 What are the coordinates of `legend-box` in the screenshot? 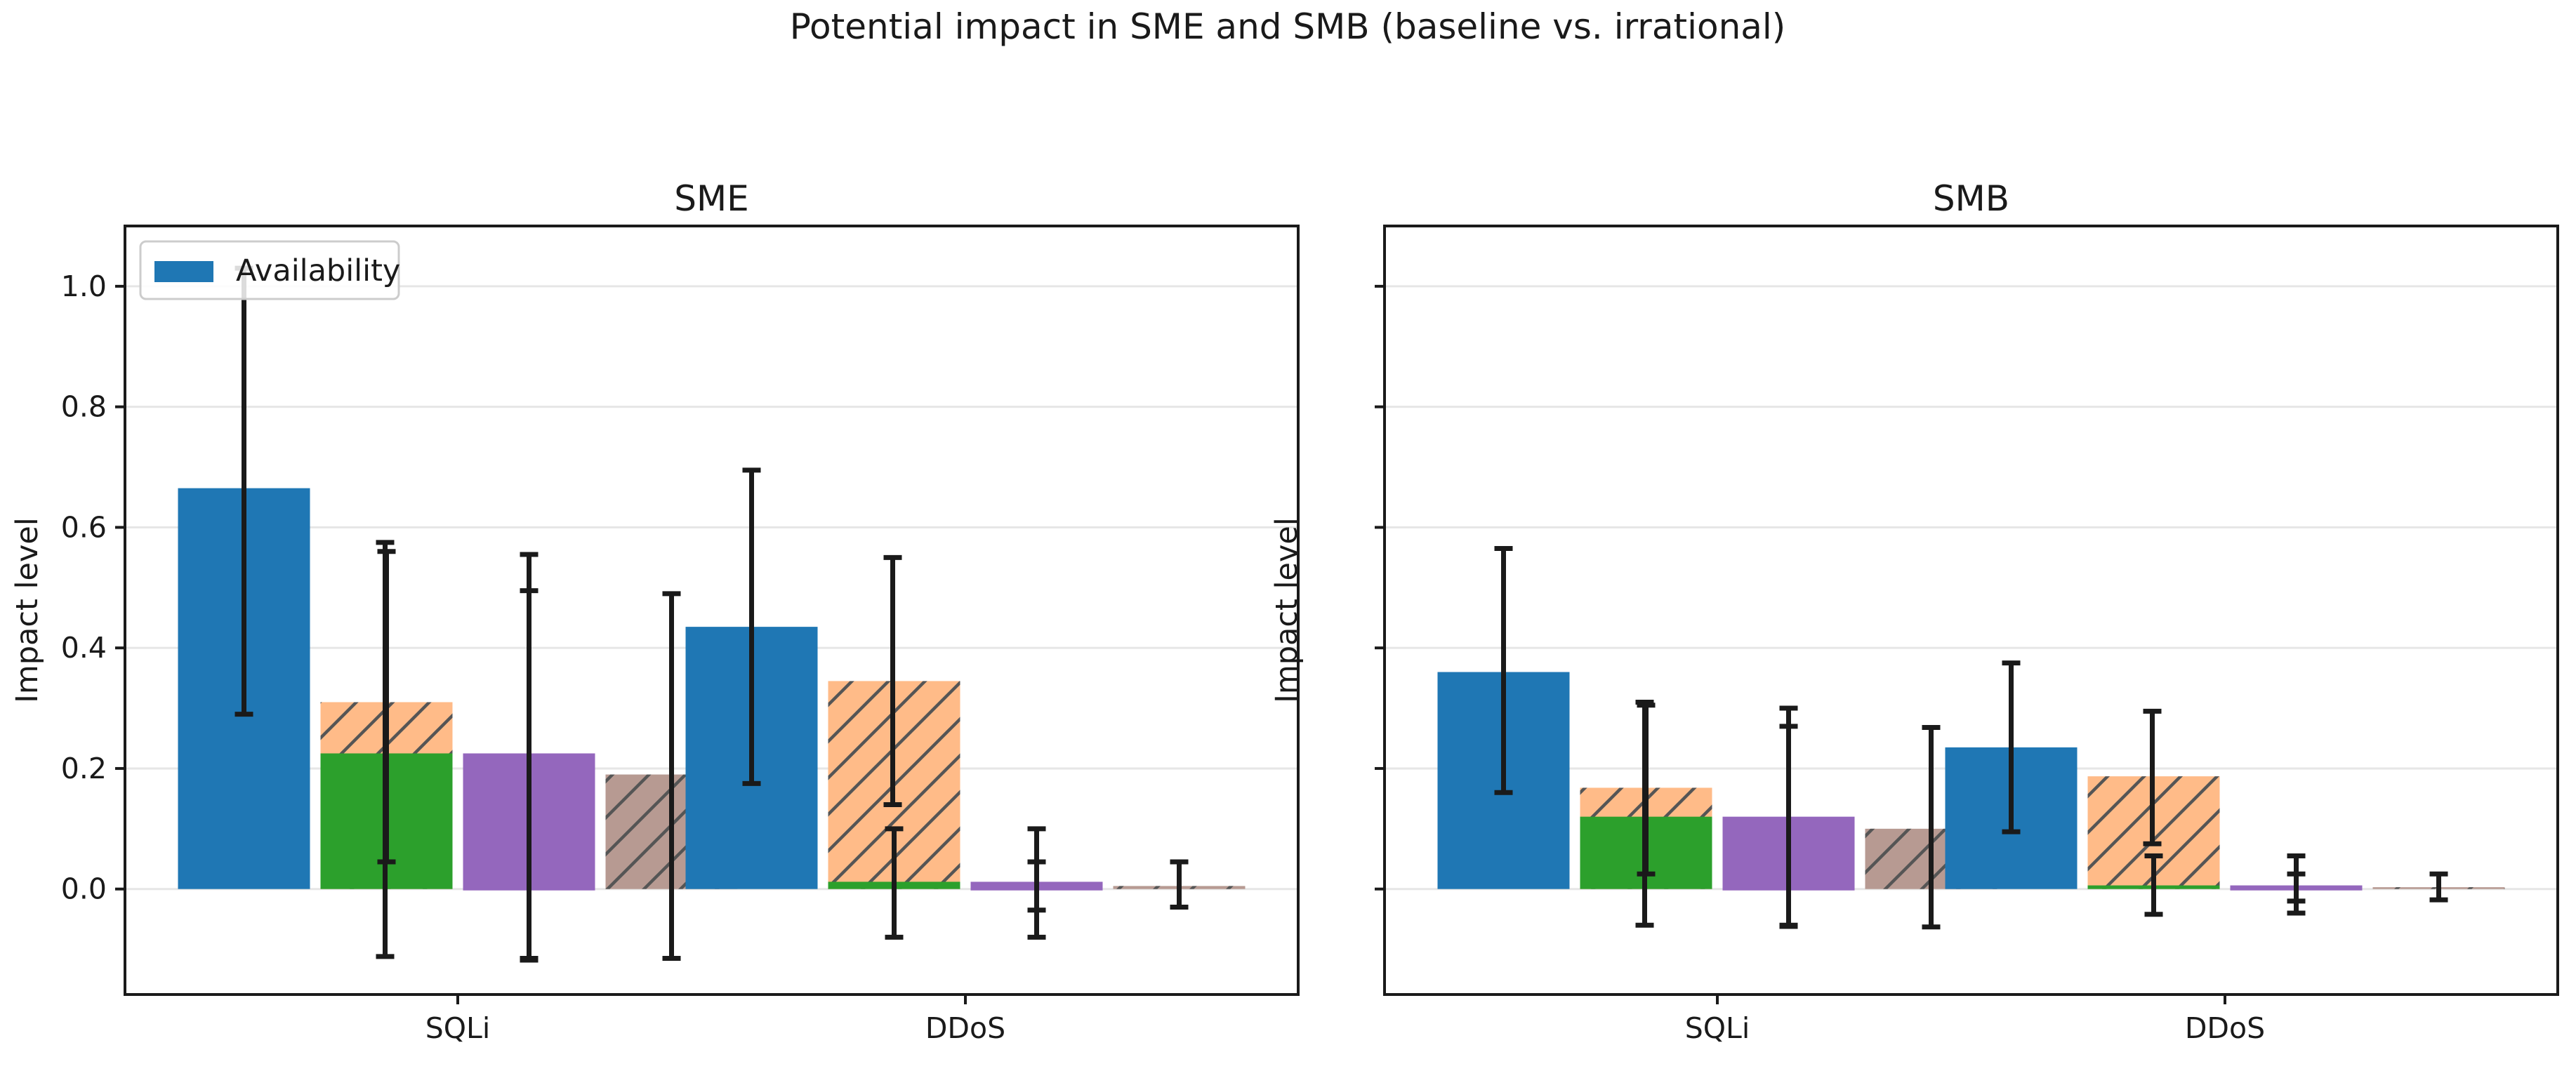 It's located at (269, 270).